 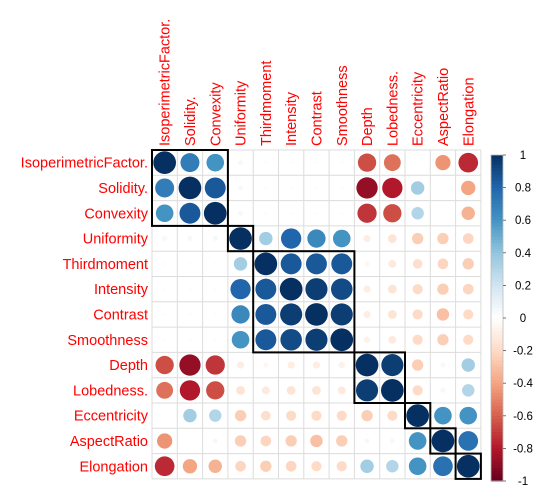 What do you see at coordinates (128, 366) in the screenshot?
I see `row-label: Depth` at bounding box center [128, 366].